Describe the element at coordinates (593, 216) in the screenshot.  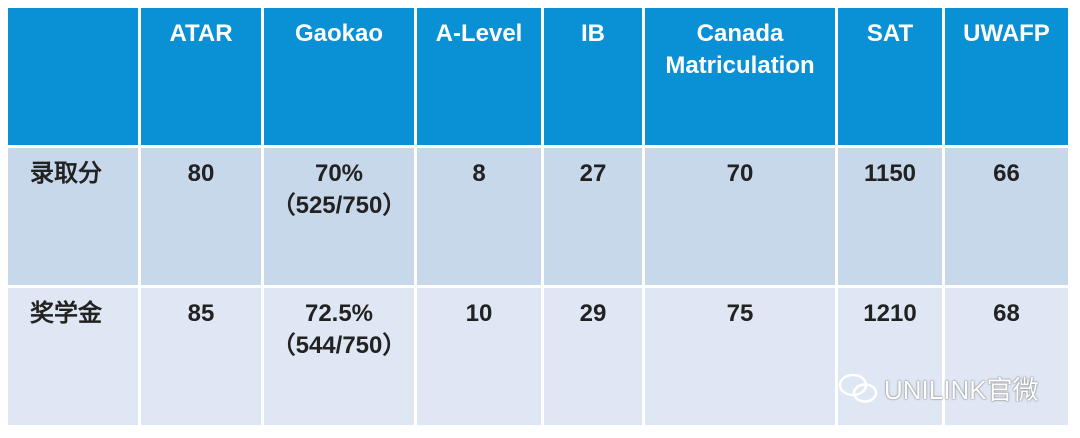
I see `table-cell: 27` at that location.